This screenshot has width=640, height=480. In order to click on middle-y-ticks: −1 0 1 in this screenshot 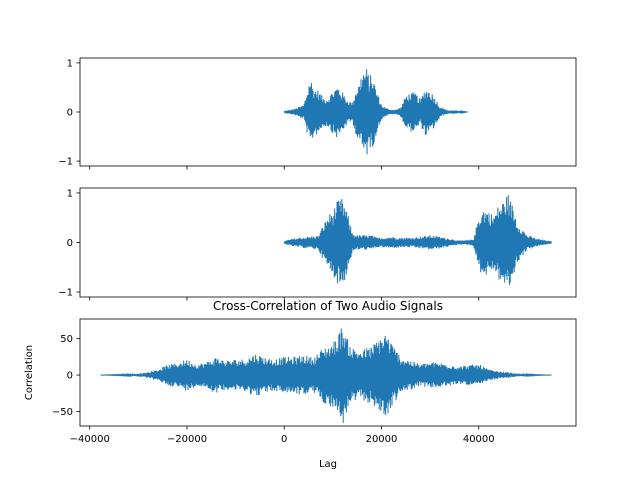, I will do `click(69, 243)`.